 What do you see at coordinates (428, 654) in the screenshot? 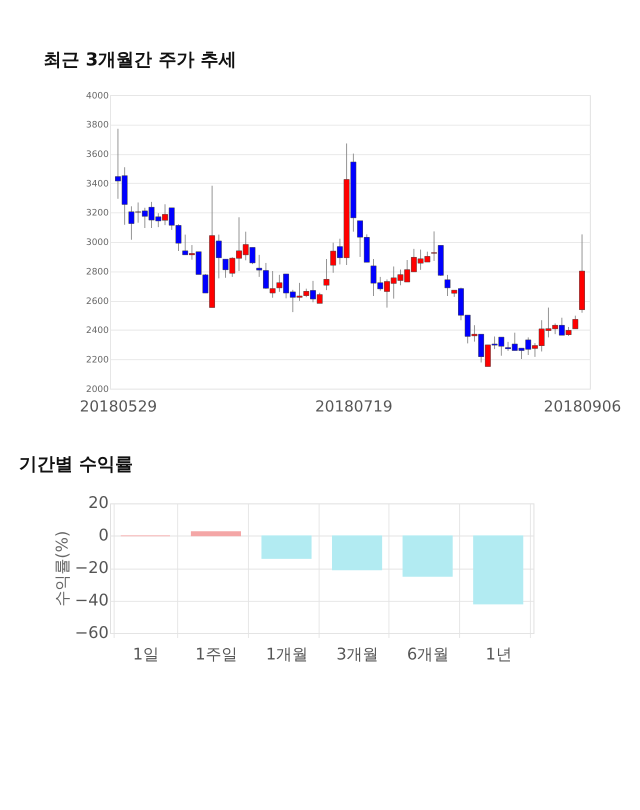
I see `x-tick-label: 6개월` at bounding box center [428, 654].